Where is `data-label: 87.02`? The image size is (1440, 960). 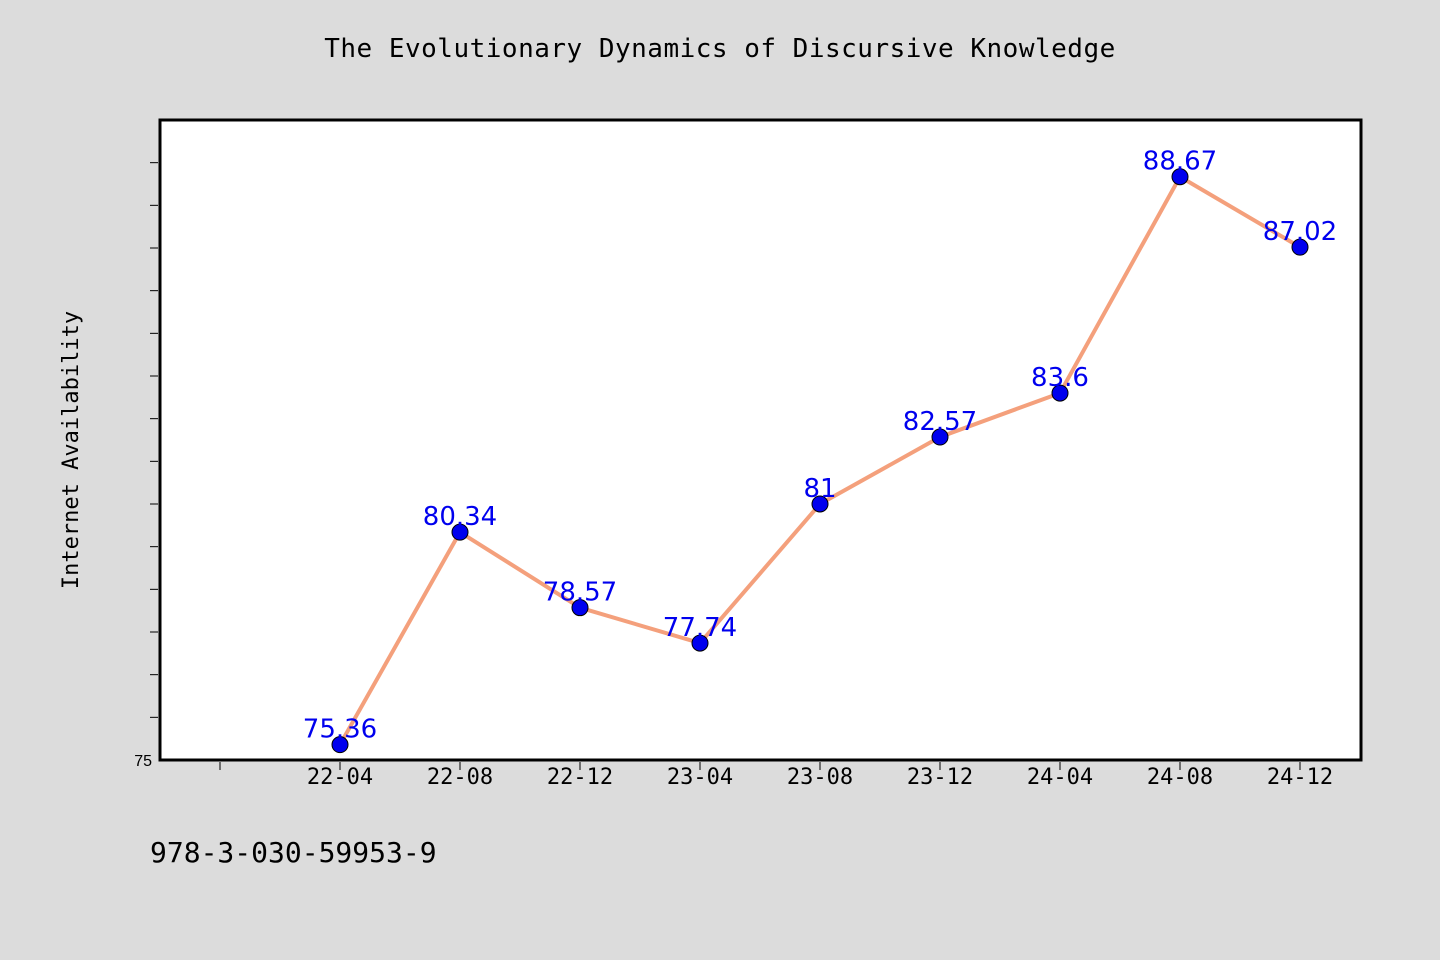
data-label: 87.02 is located at coordinates (1300, 232).